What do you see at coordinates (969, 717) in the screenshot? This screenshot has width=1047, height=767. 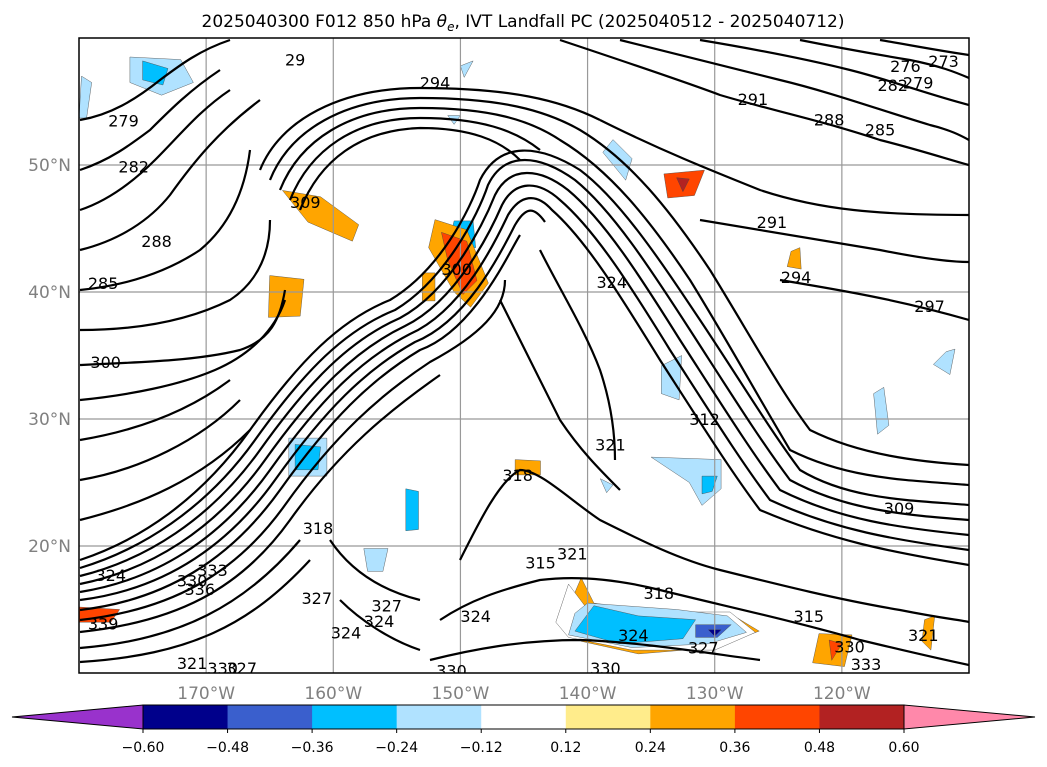 I see `colorbar-extend-high` at bounding box center [969, 717].